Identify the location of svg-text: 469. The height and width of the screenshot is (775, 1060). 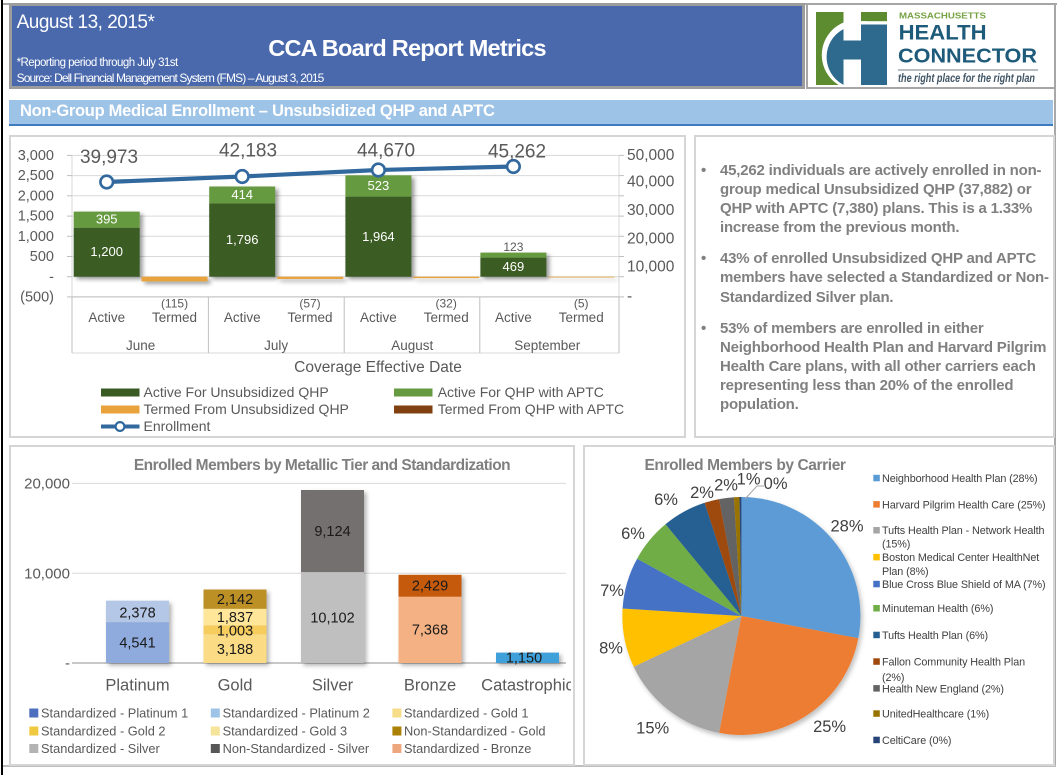
(514, 266).